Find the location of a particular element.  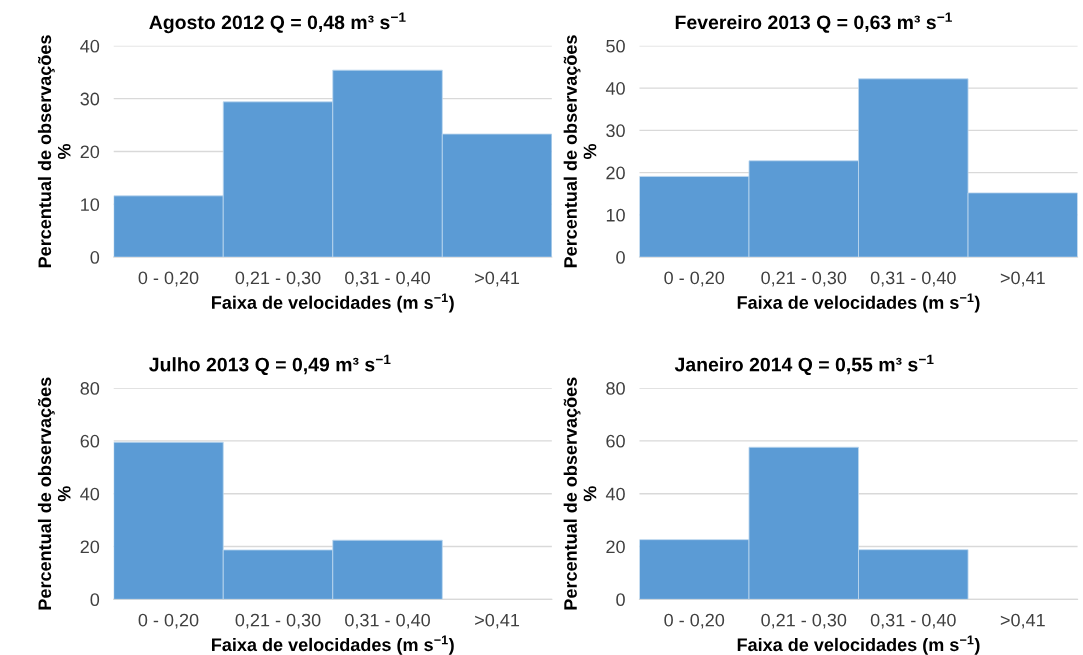

chart-title: Julho 2013 Q = 0,49 m³ s$^{−1}$ is located at coordinates (270, 365).